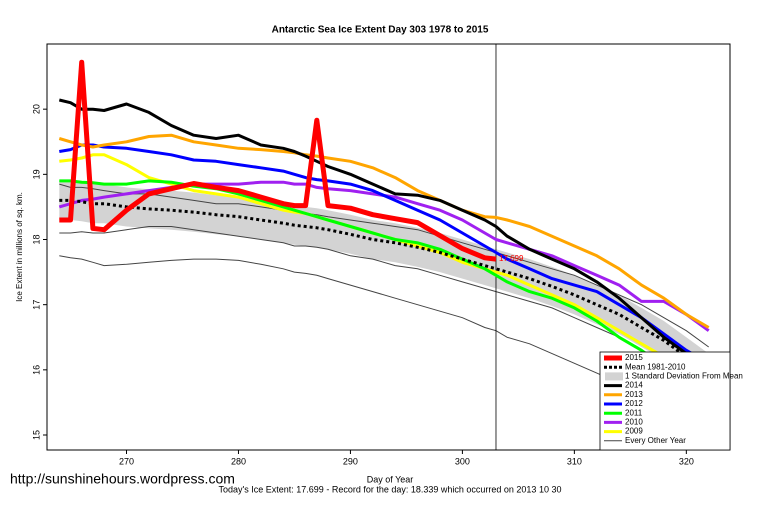  Describe the element at coordinates (634, 422) in the screenshot. I see `legend-label: 2010` at that location.